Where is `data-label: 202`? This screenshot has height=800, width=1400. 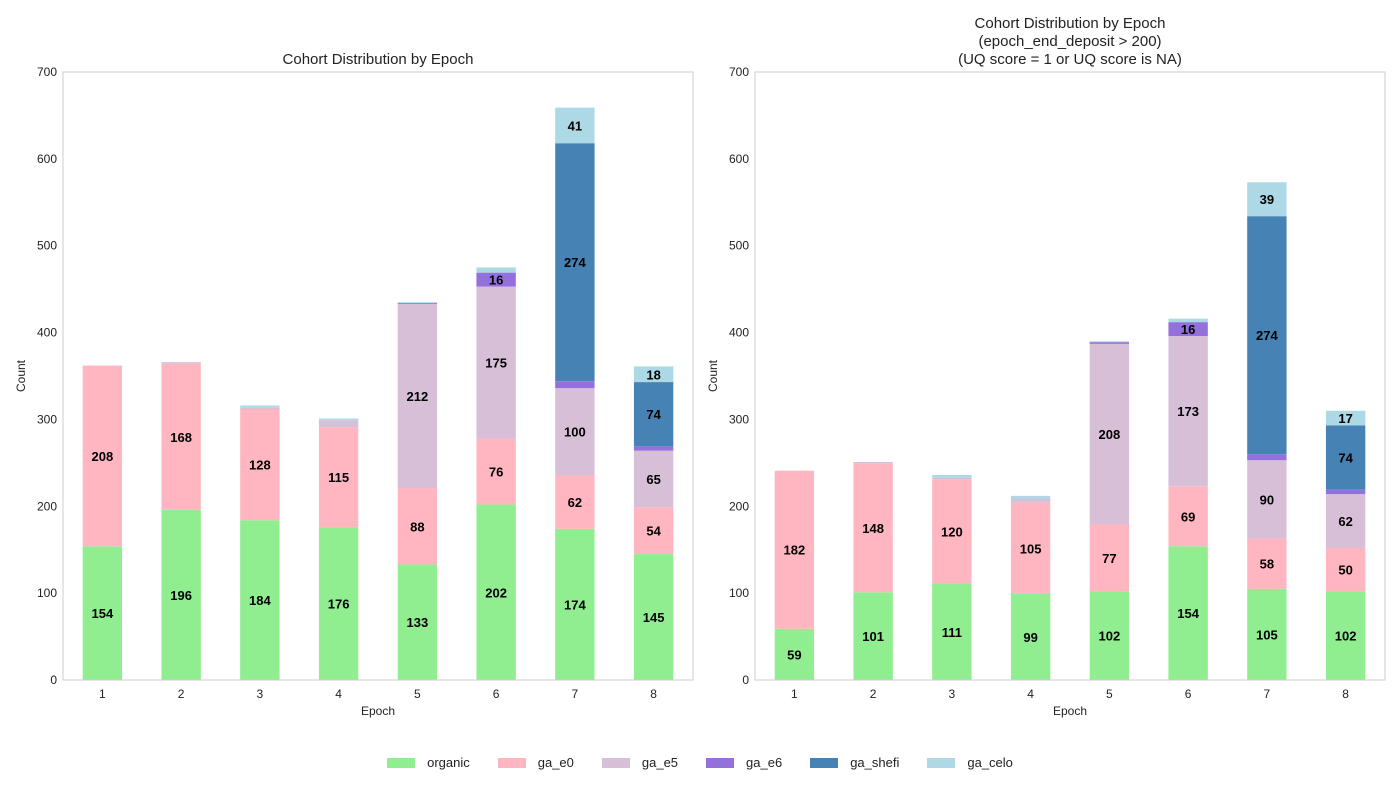
data-label: 202 is located at coordinates (496, 592).